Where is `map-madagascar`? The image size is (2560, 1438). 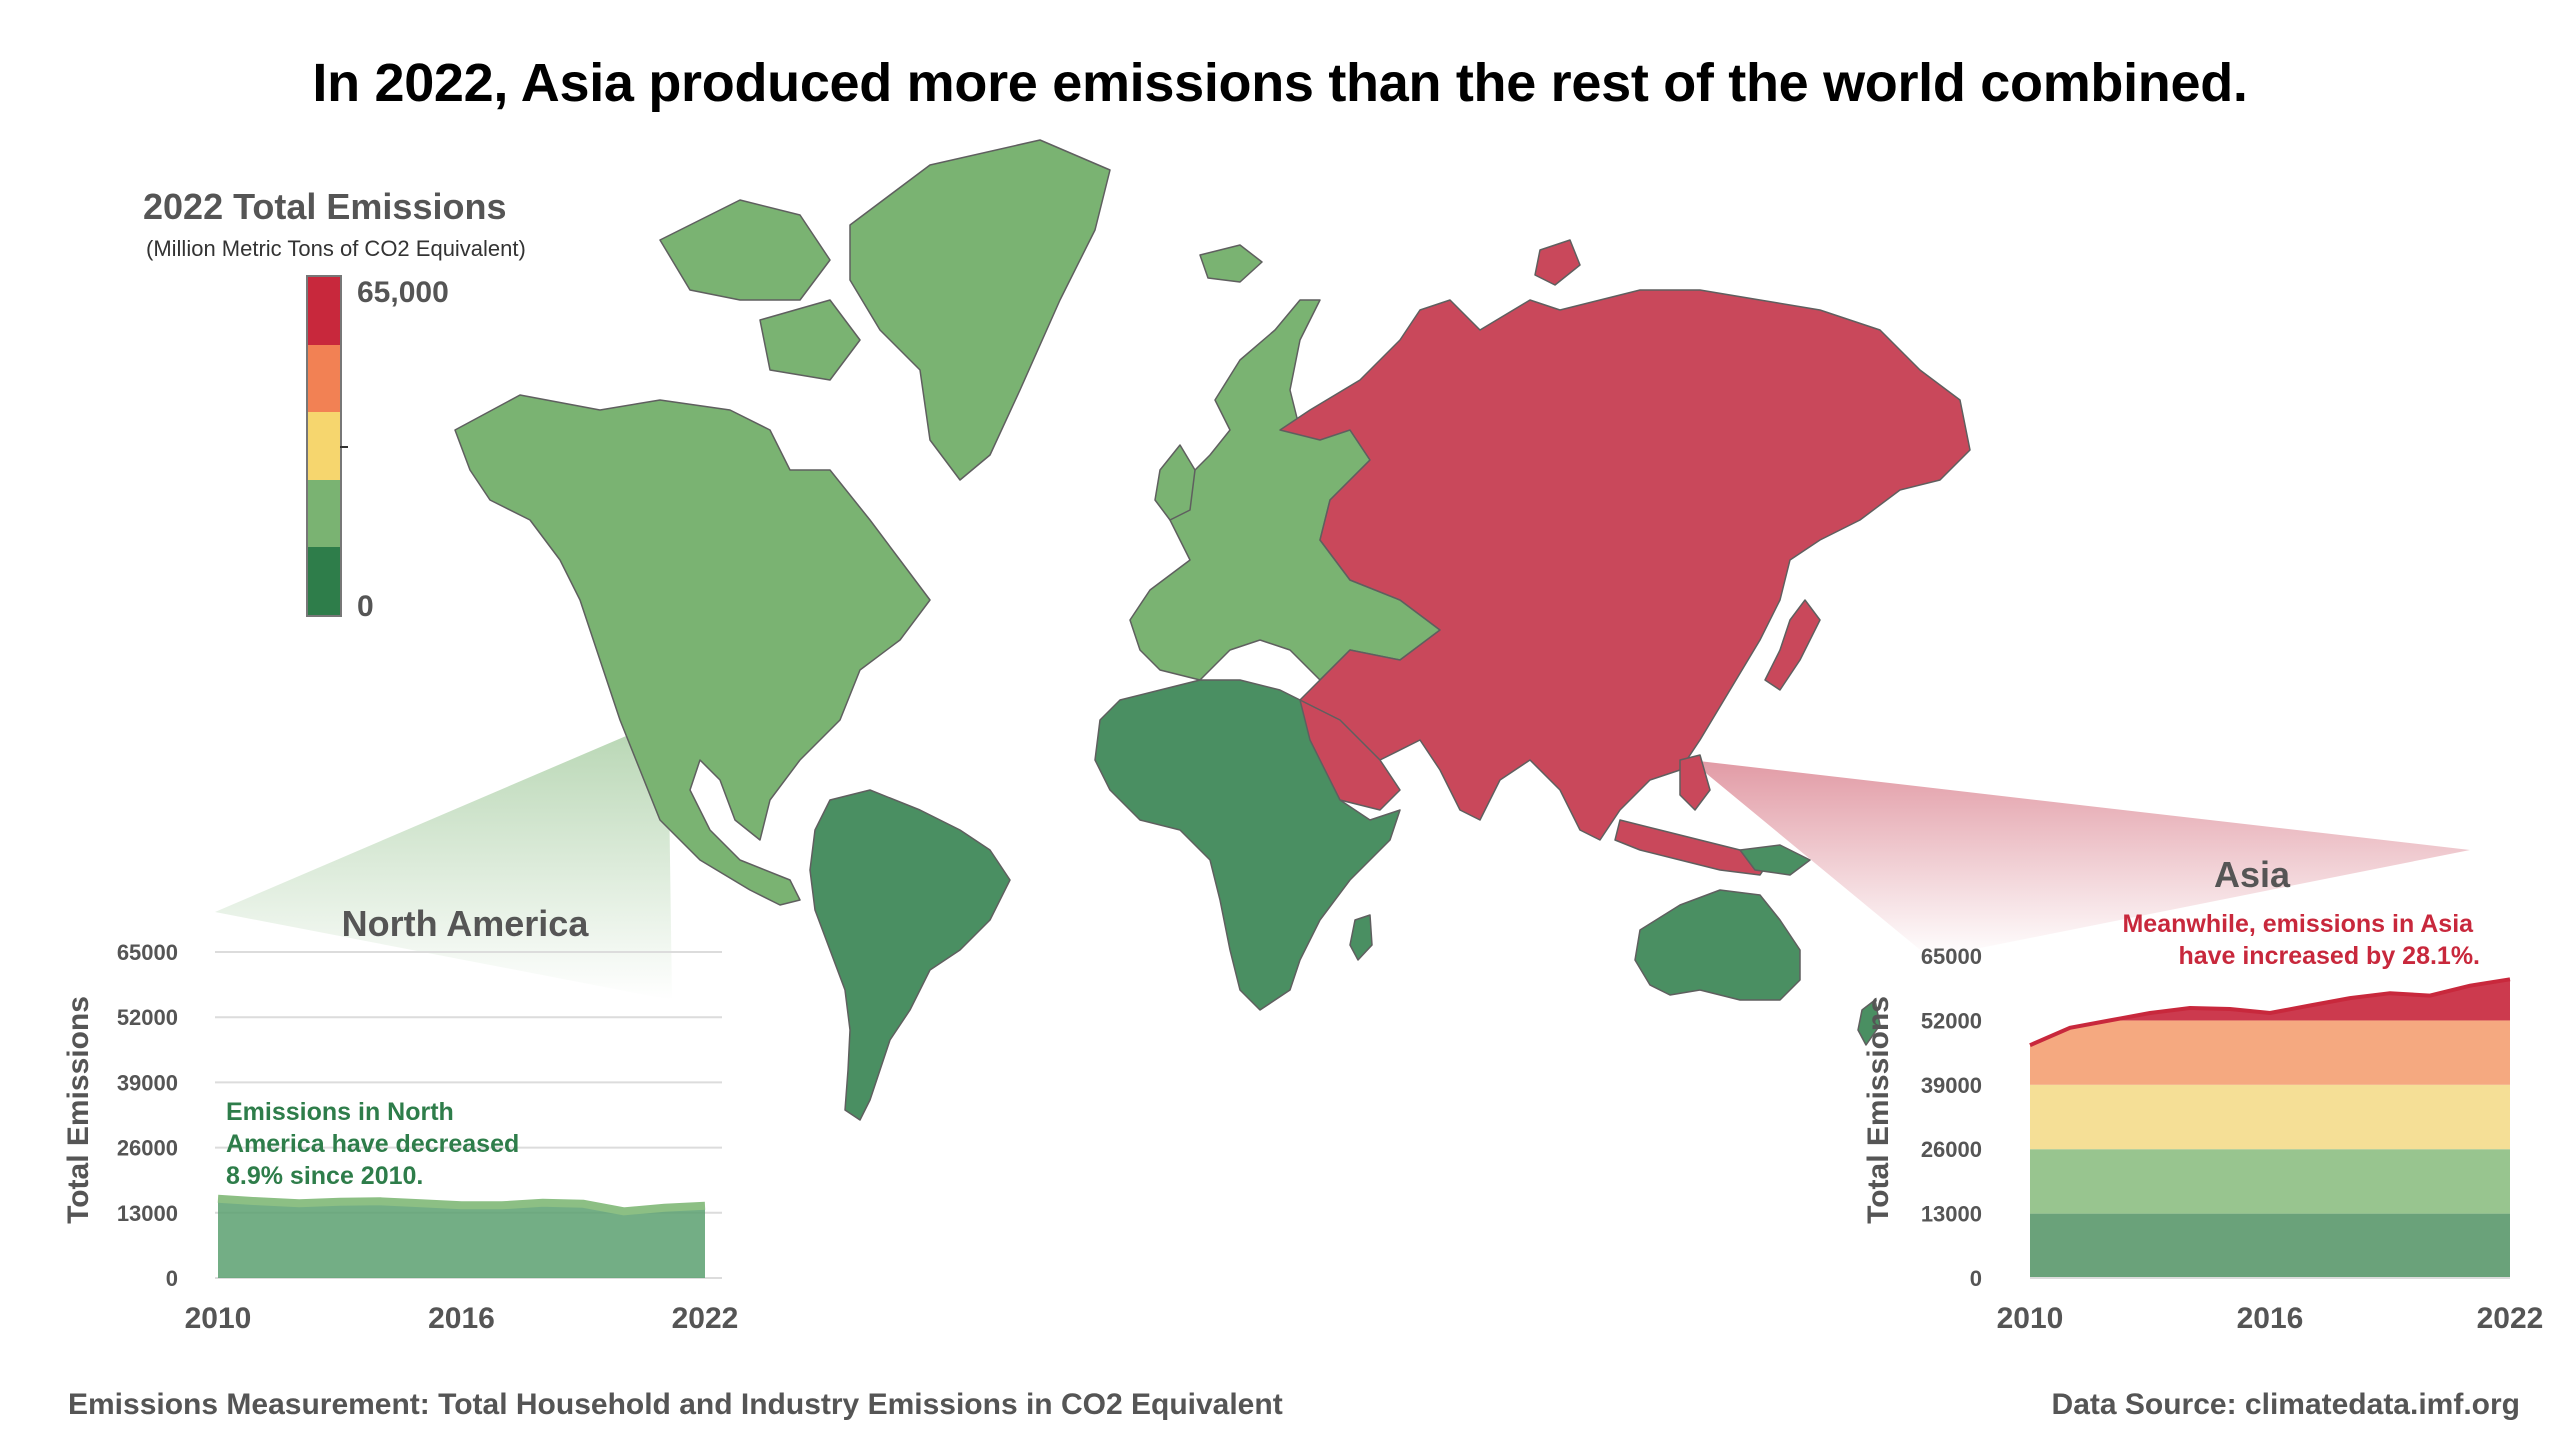 map-madagascar is located at coordinates (1361, 937).